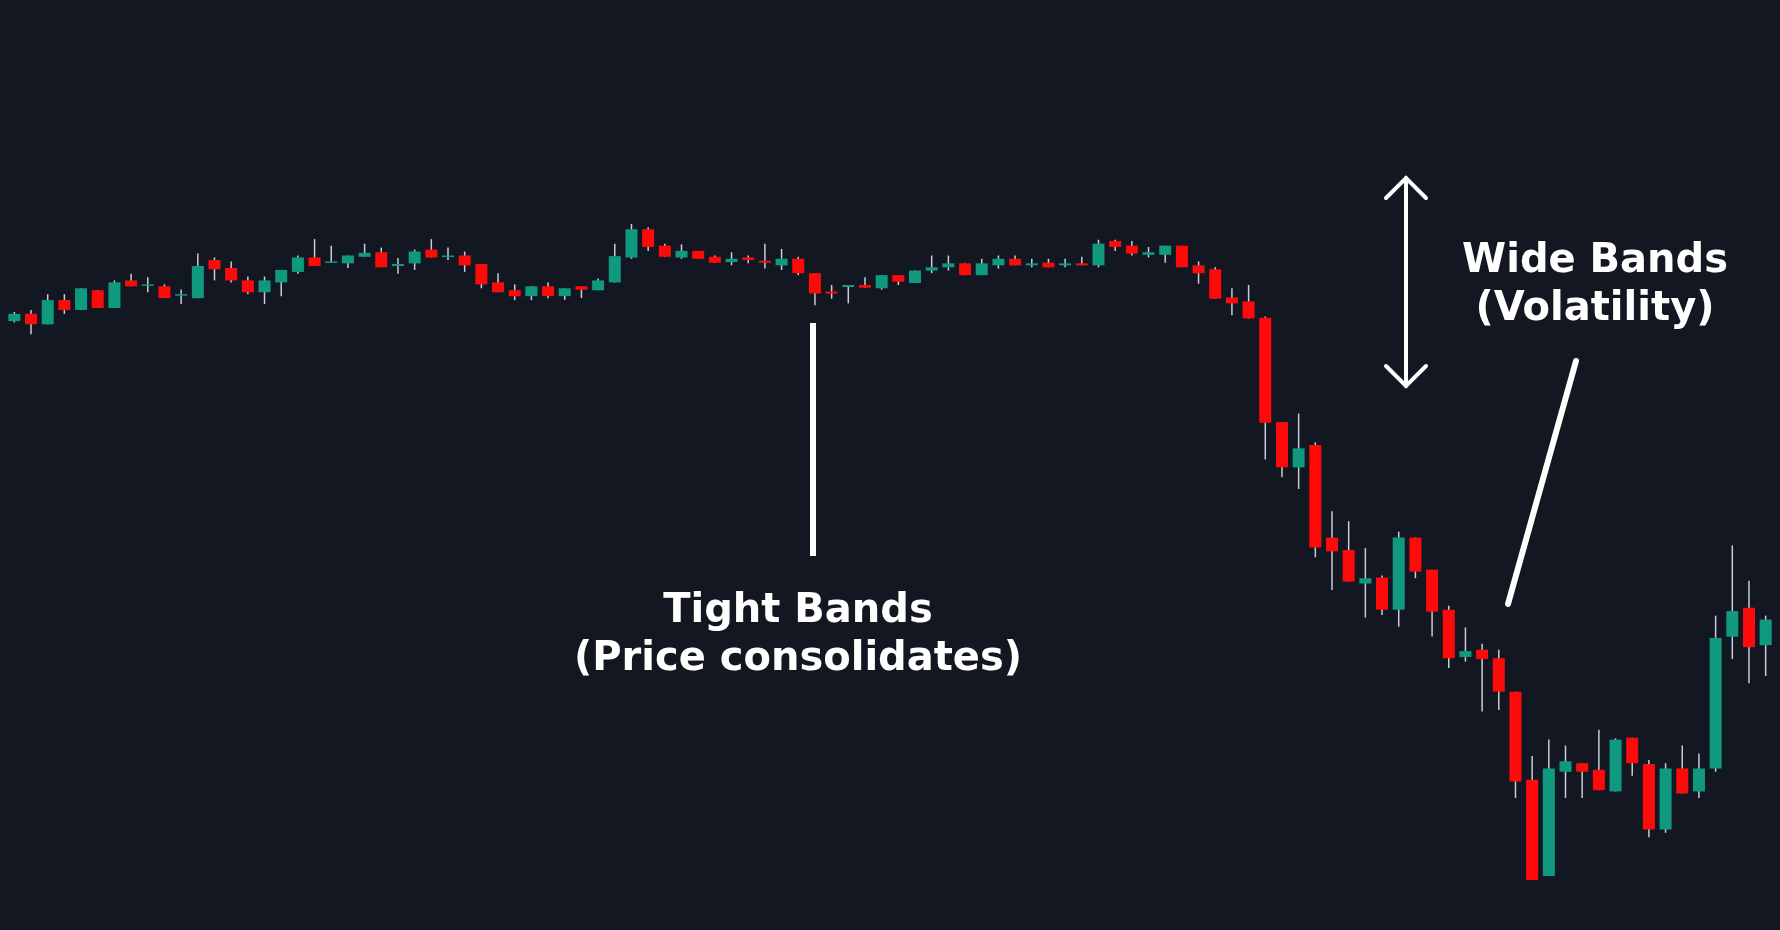 Image resolution: width=1780 pixels, height=930 pixels. I want to click on annotation: Wide Bands (Volatility), so click(1595, 282).